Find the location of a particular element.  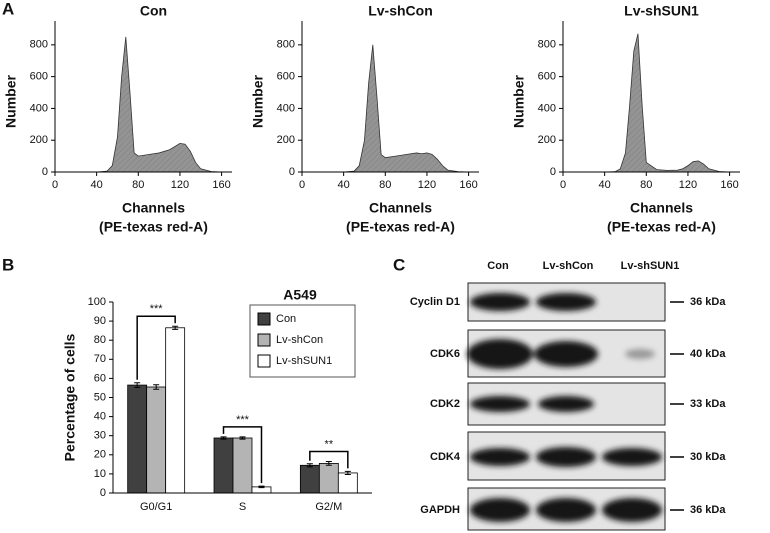

panel-label: B is located at coordinates (8, 264).